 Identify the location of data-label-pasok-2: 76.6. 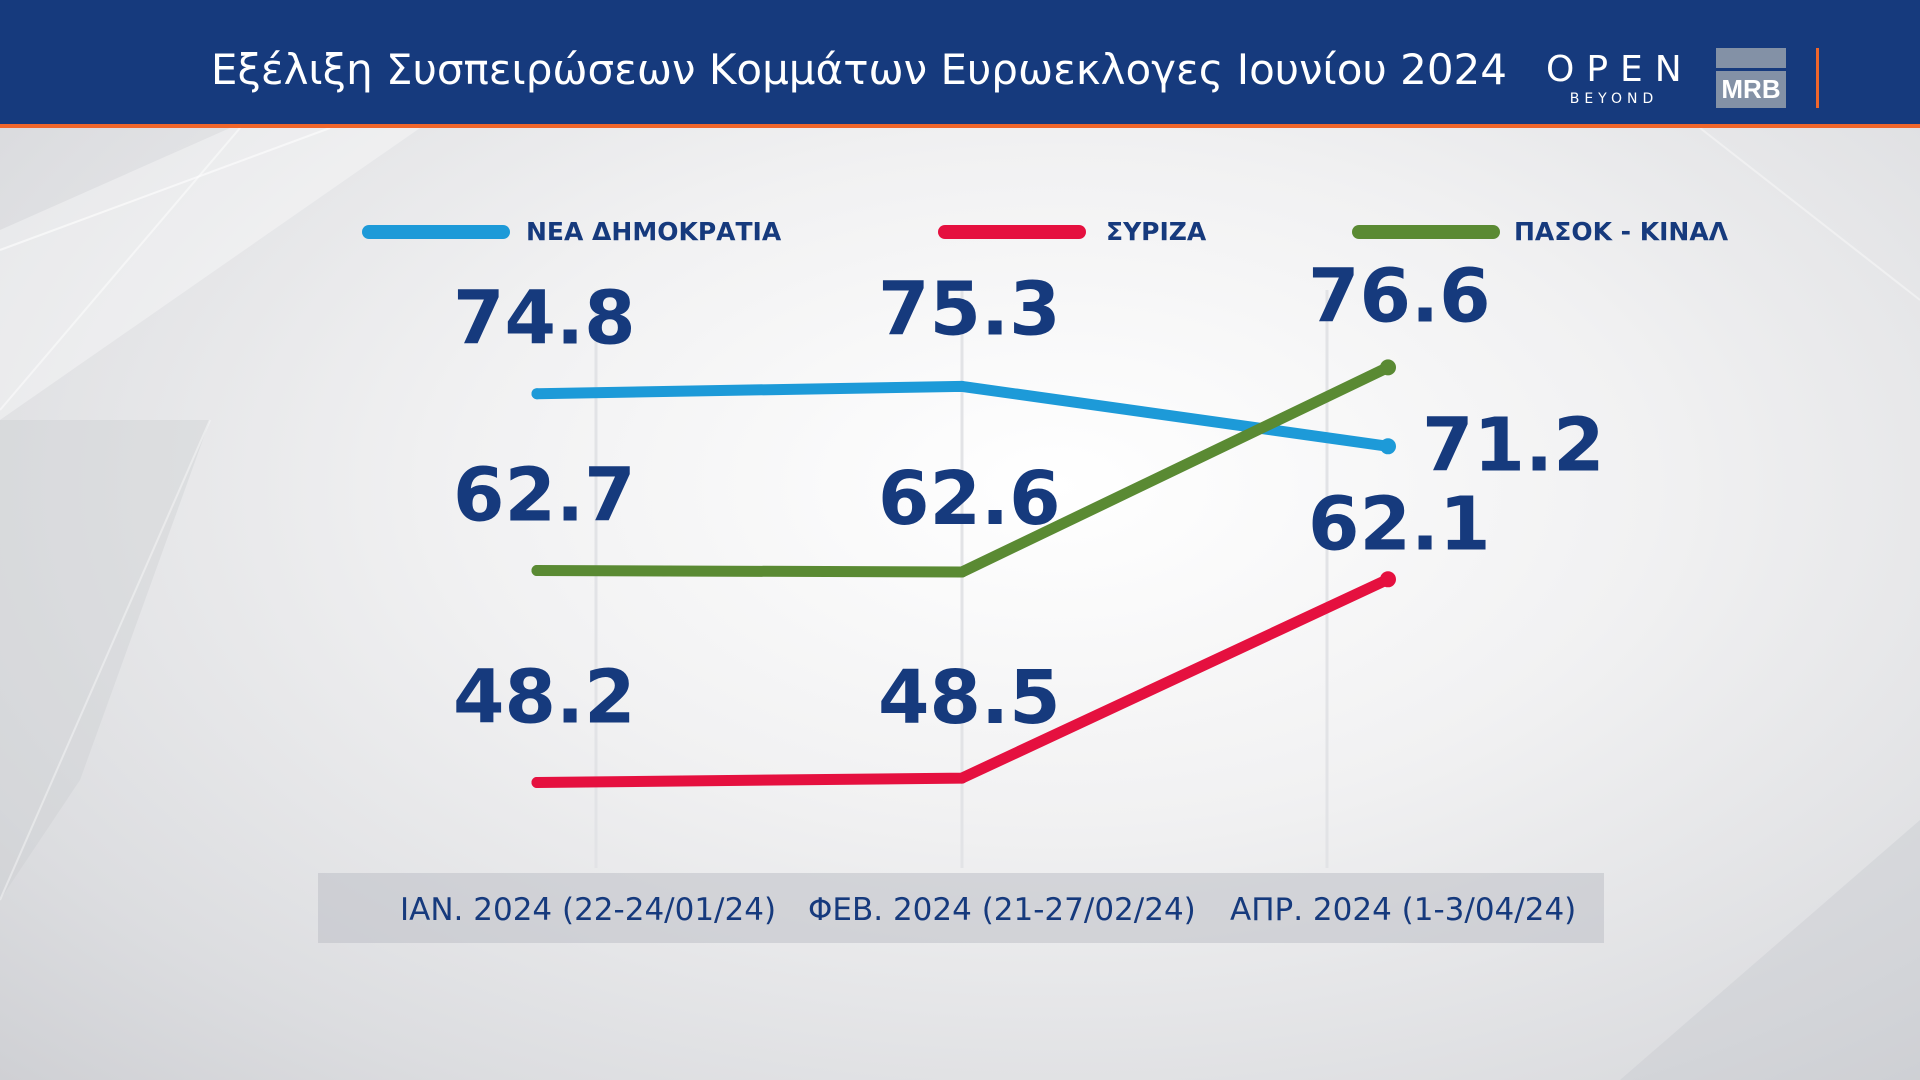
(1399, 296).